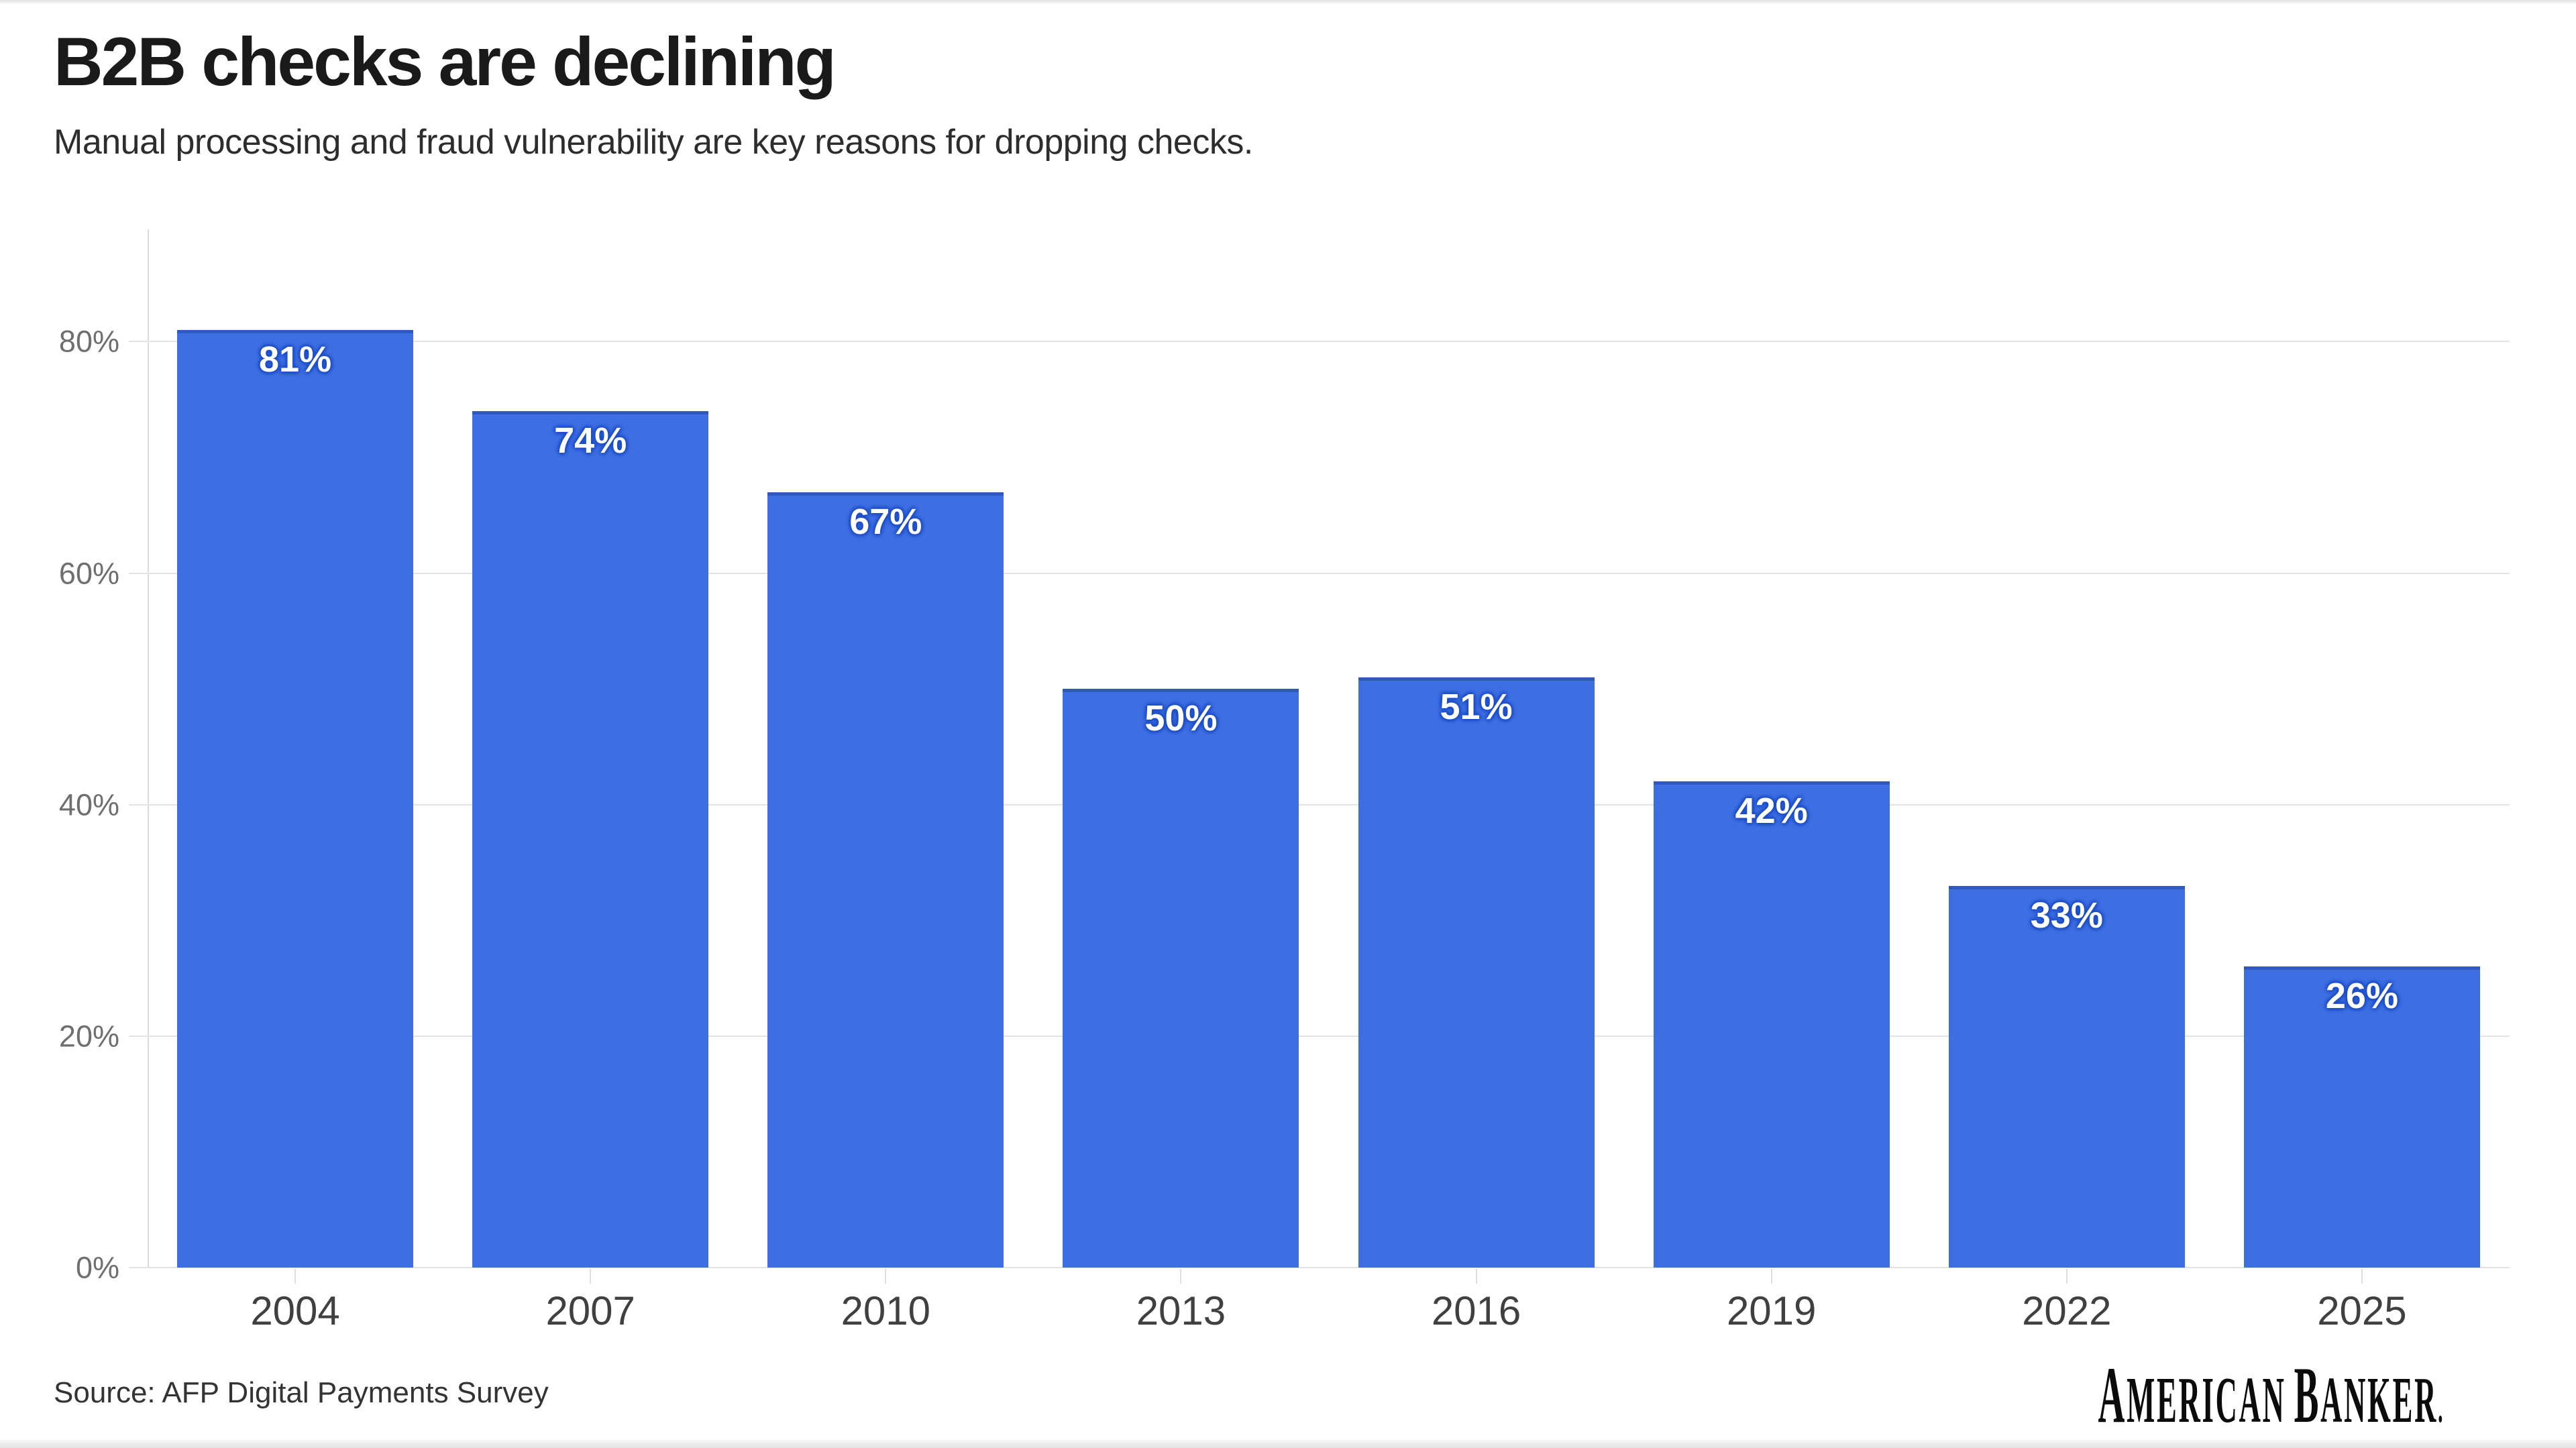 This screenshot has width=2576, height=1448. What do you see at coordinates (2362, 1310) in the screenshot?
I see `x-tick-label: 2025` at bounding box center [2362, 1310].